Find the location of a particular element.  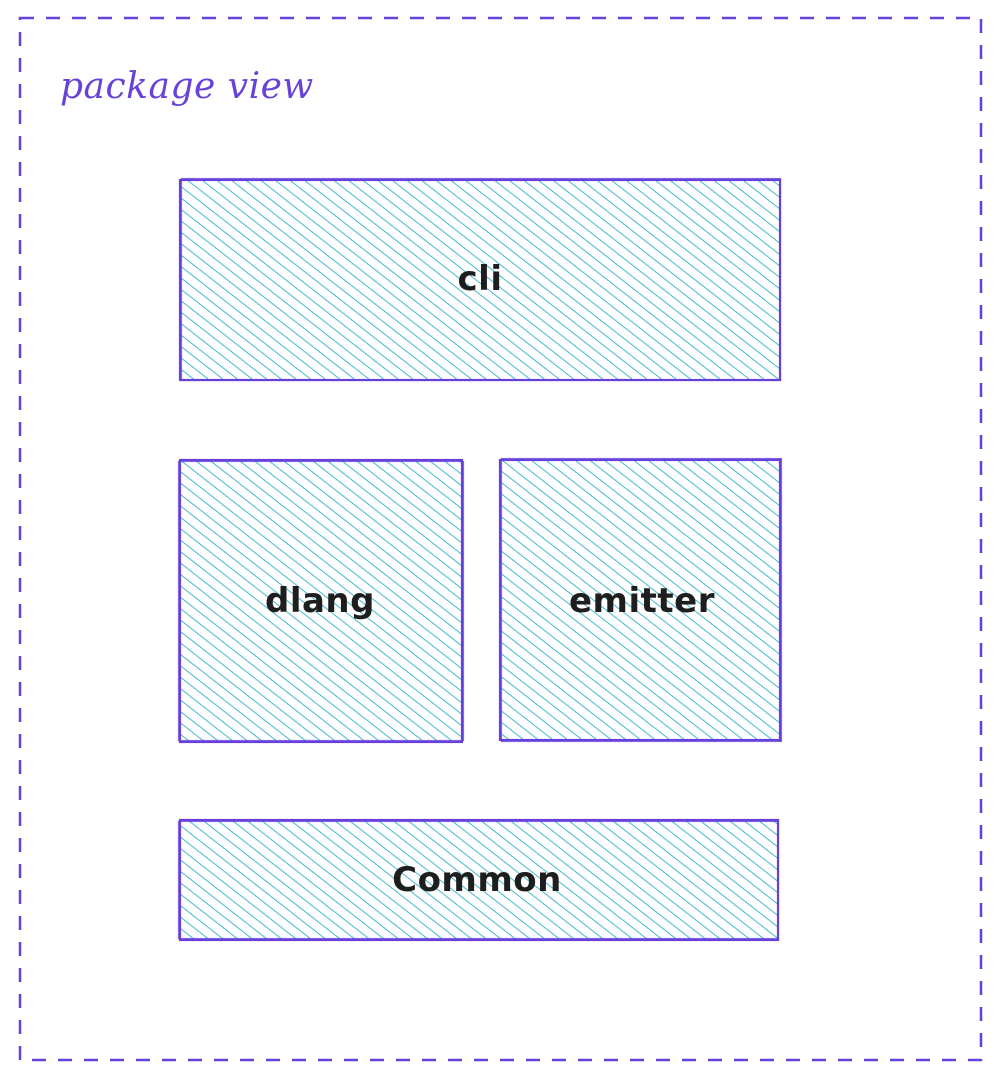

cli-box-border-sketch is located at coordinates (481, 279).